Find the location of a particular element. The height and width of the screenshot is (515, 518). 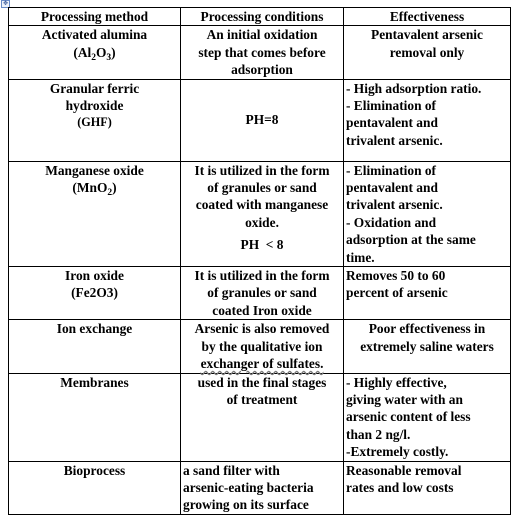

method-cell: Activated alumina (Al2O3) is located at coordinates (94, 52).